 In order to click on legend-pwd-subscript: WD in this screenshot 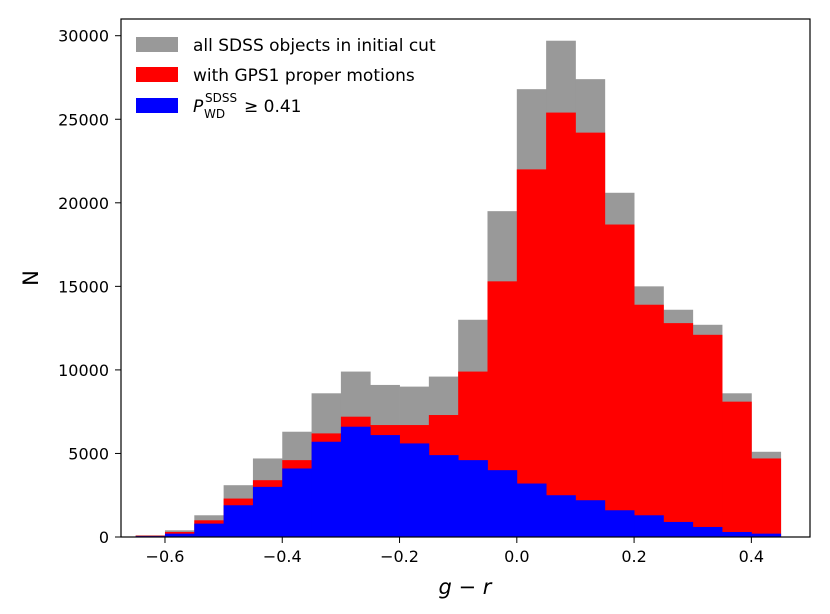, I will do `click(214, 114)`.